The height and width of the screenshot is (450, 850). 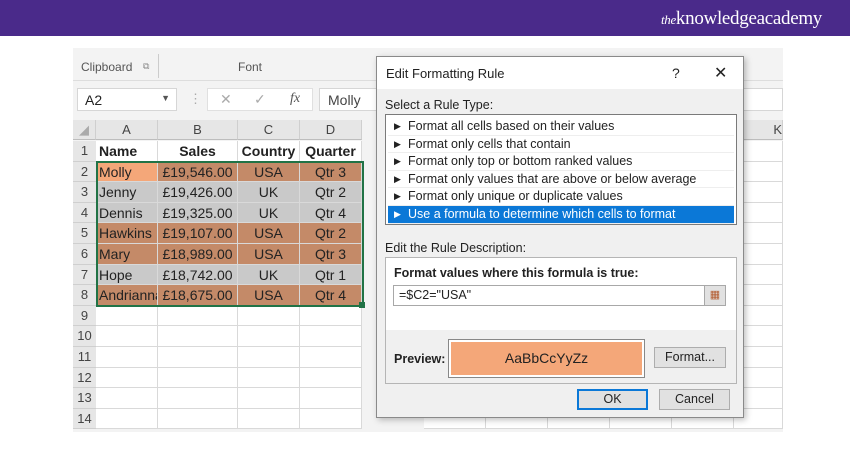 I want to click on close-icon: ✕, so click(x=721, y=73).